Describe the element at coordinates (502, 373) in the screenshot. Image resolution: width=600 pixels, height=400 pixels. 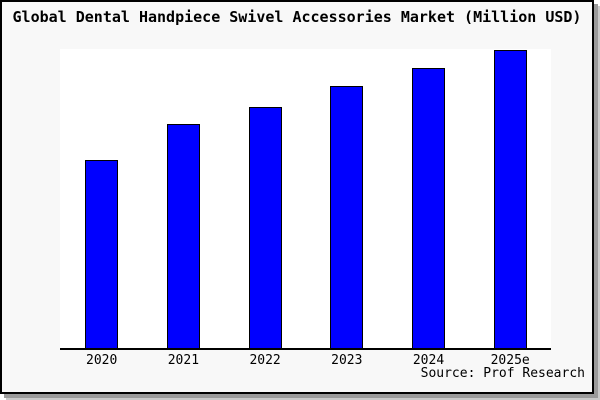
I see `source-credit: Source: Prof Research` at that location.